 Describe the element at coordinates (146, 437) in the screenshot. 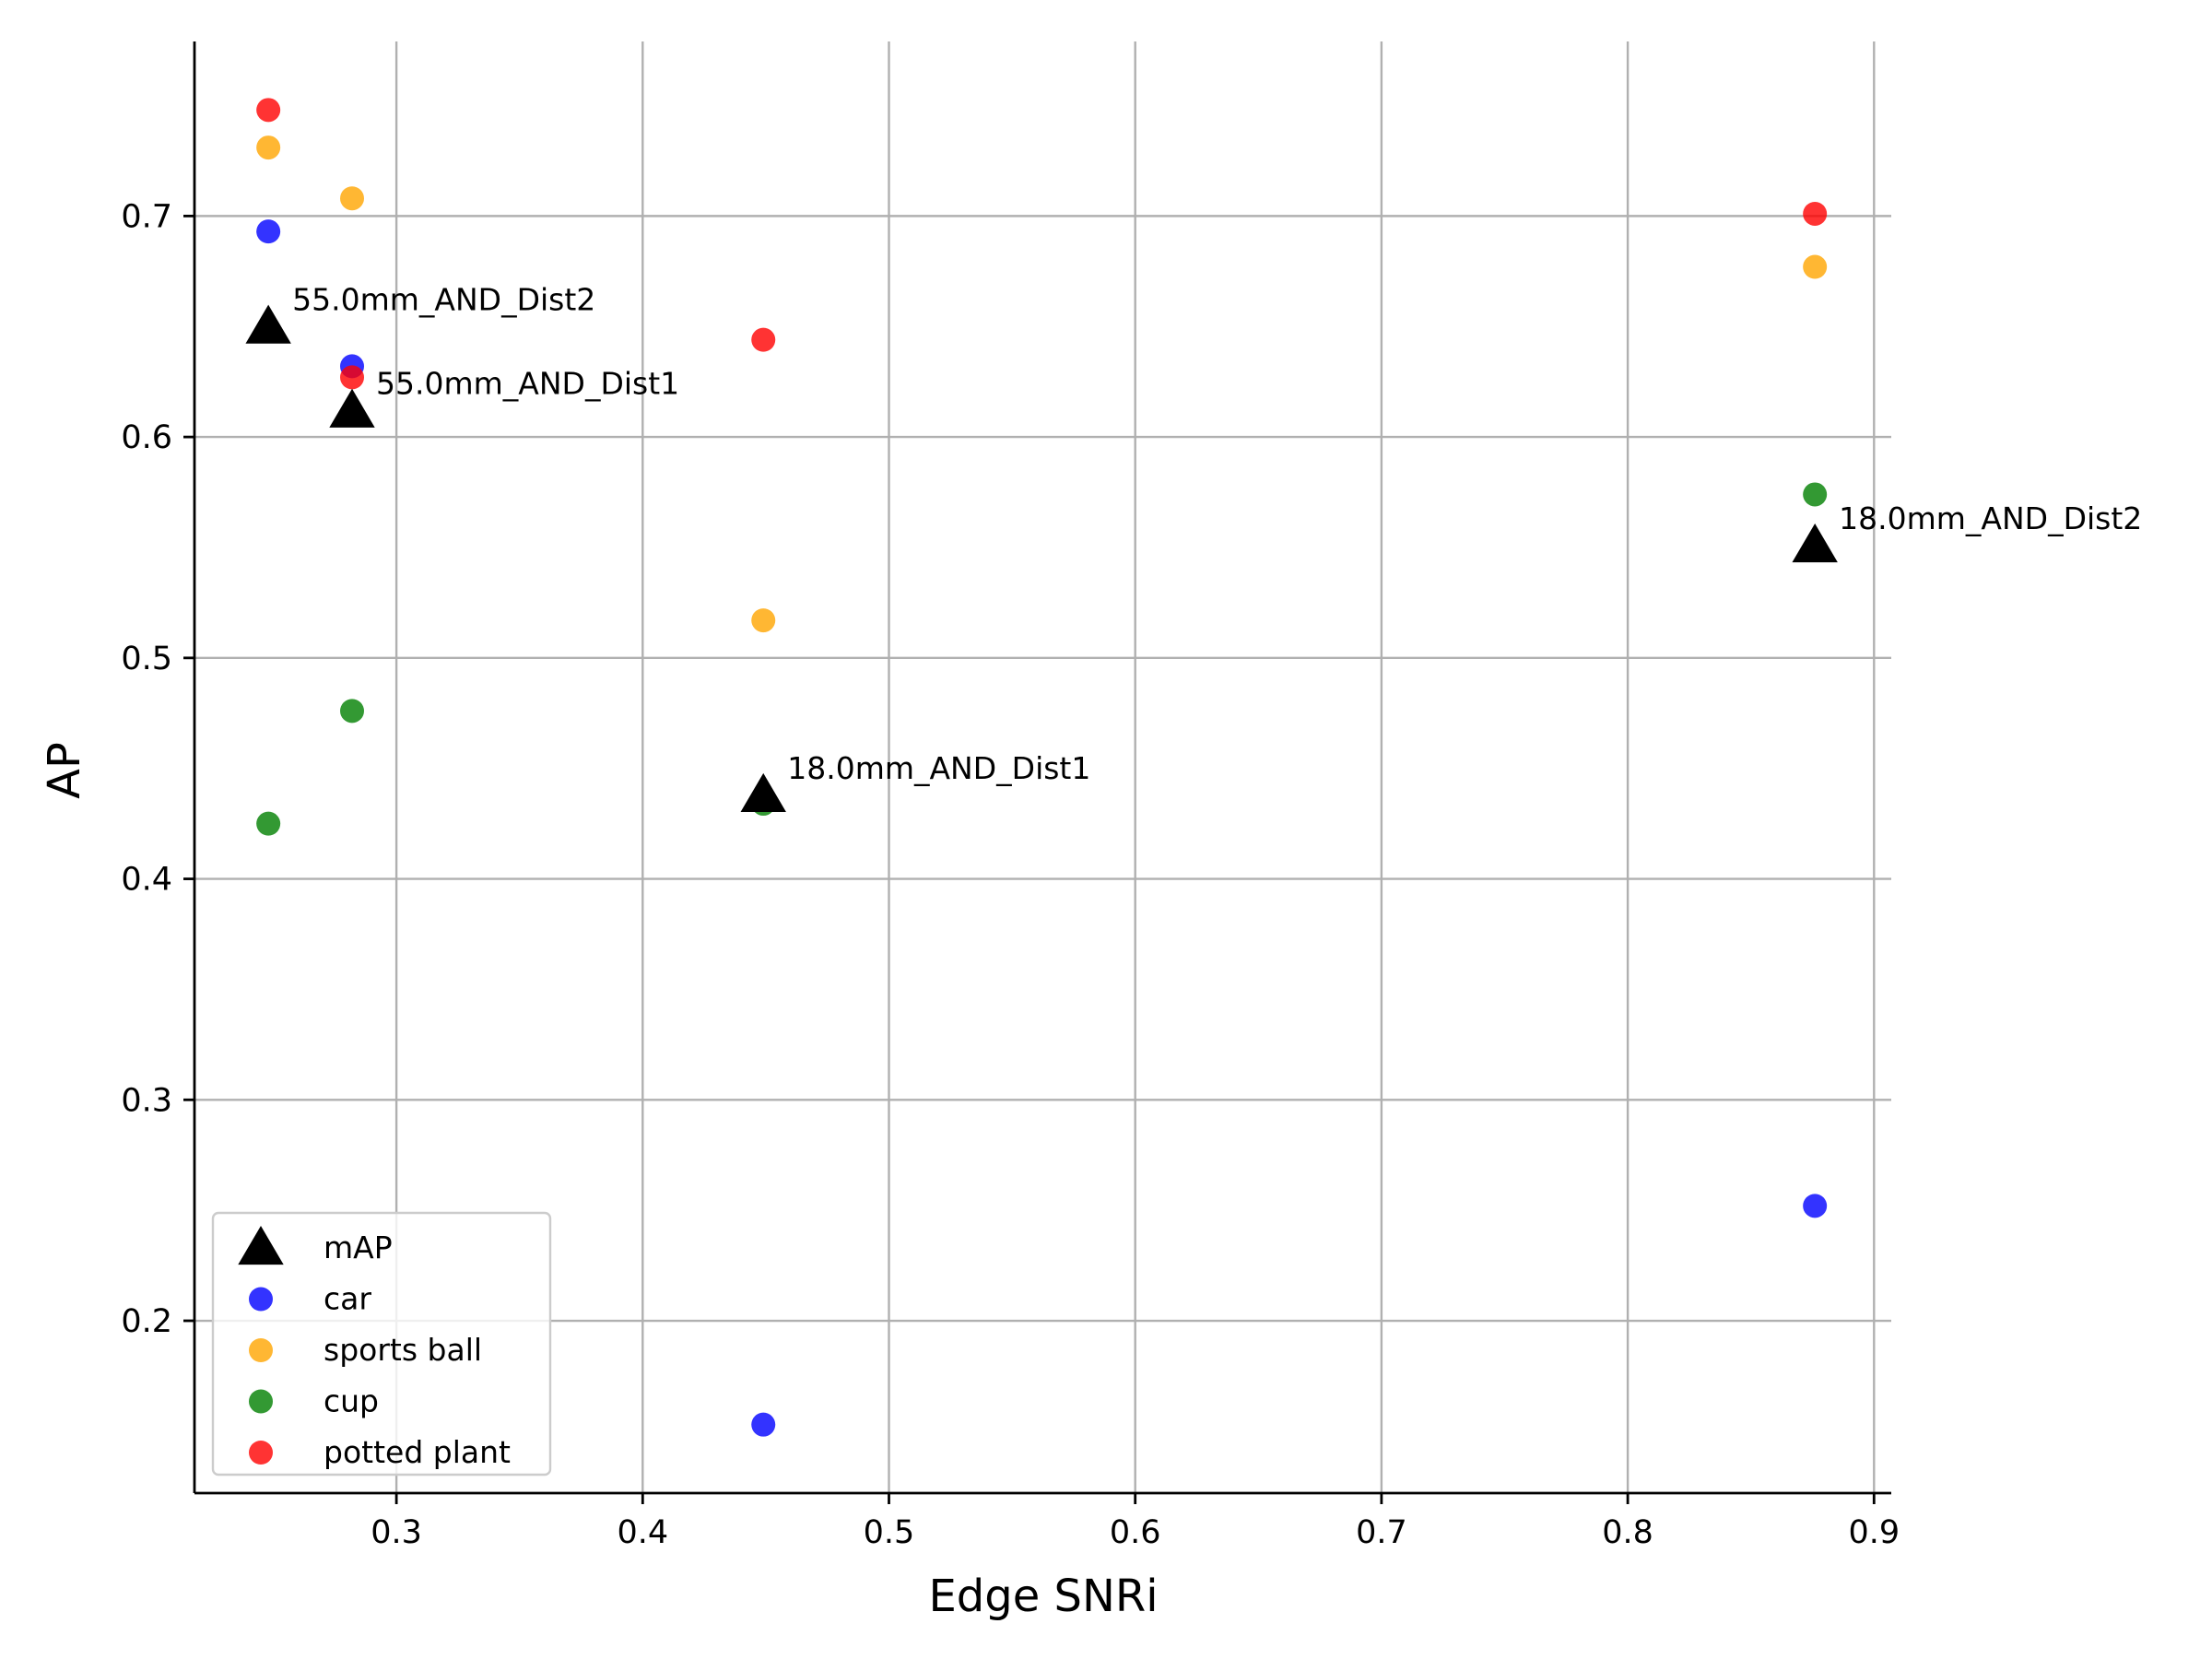

I see `y-tick-label: 0.6` at that location.